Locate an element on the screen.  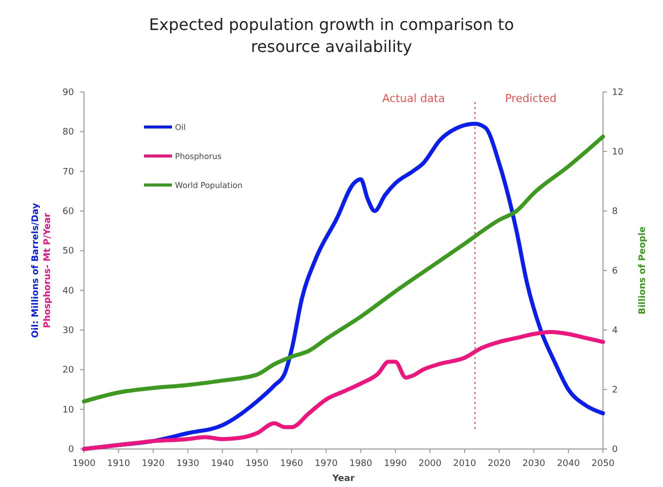
y2-tick-label: 10 is located at coordinates (618, 153).